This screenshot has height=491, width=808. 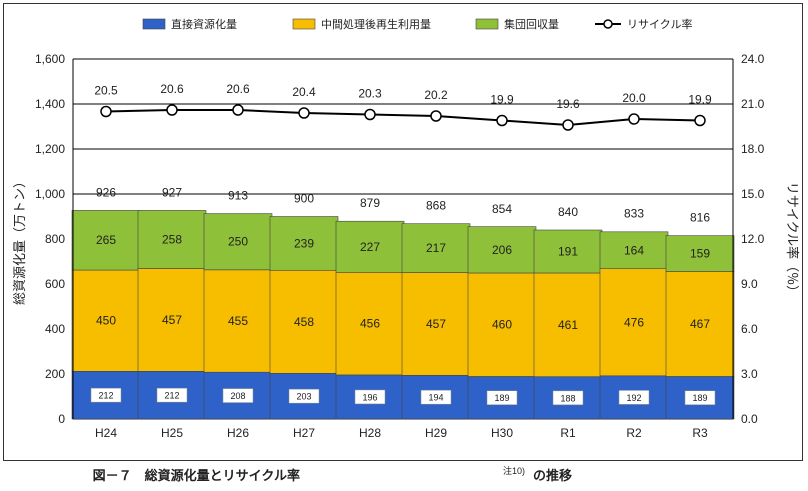 I want to click on x-tick-label: R3, so click(x=700, y=433).